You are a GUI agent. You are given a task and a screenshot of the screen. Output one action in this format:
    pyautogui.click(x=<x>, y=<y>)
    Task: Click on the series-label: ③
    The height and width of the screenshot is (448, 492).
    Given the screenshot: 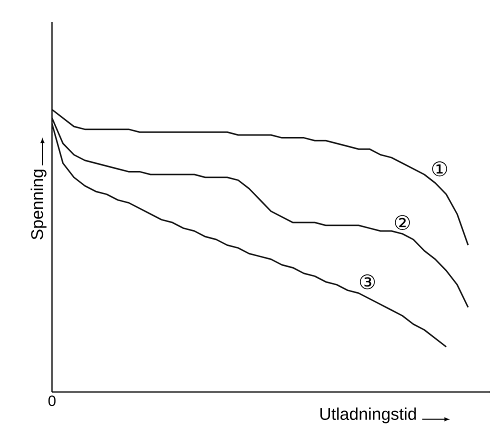 What is the action you would take?
    pyautogui.click(x=367, y=282)
    